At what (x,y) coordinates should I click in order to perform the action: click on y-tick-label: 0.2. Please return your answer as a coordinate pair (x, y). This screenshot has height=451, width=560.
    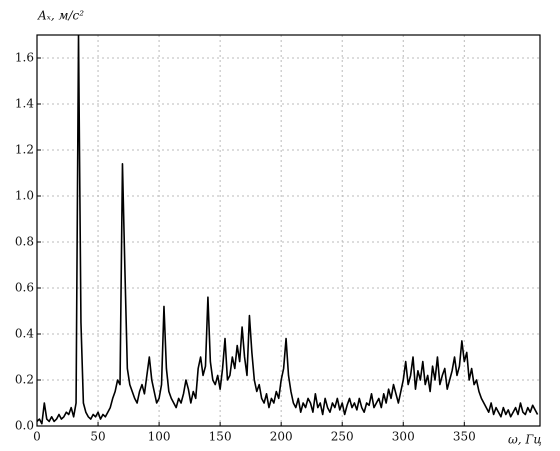
    Looking at the image, I should click on (24, 380).